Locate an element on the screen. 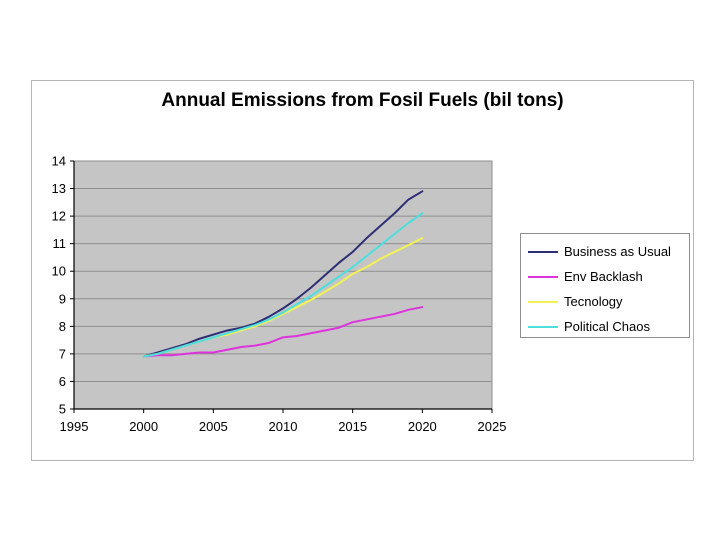  legend-label: Env Backlash is located at coordinates (603, 276).